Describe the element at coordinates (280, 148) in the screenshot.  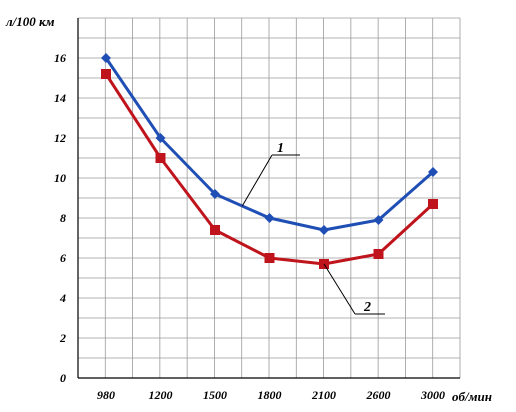
I see `callout-1-label: 1` at that location.